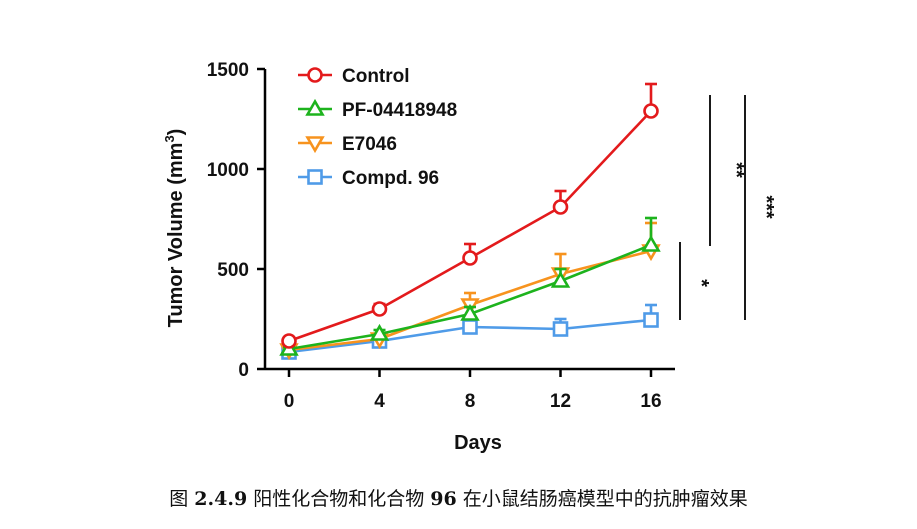 Image resolution: width=917 pixels, height=529 pixels. Describe the element at coordinates (339, 499) in the screenshot. I see `caption-text-a: 阳性化合物和化合物` at that location.